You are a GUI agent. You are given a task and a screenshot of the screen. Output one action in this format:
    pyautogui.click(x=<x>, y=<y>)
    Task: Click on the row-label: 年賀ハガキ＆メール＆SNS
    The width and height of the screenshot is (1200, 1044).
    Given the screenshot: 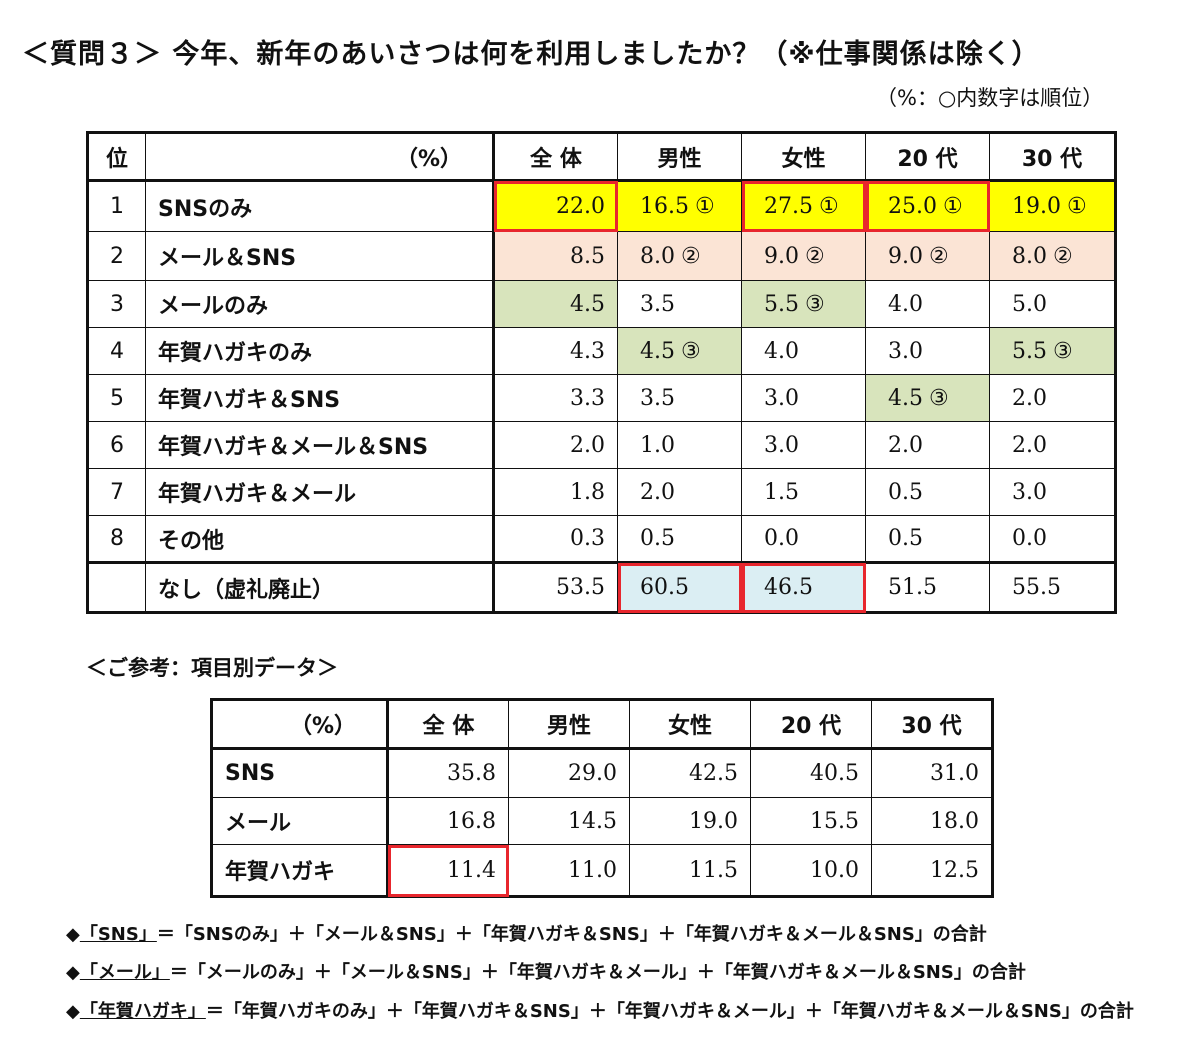 What is the action you would take?
    pyautogui.click(x=320, y=445)
    